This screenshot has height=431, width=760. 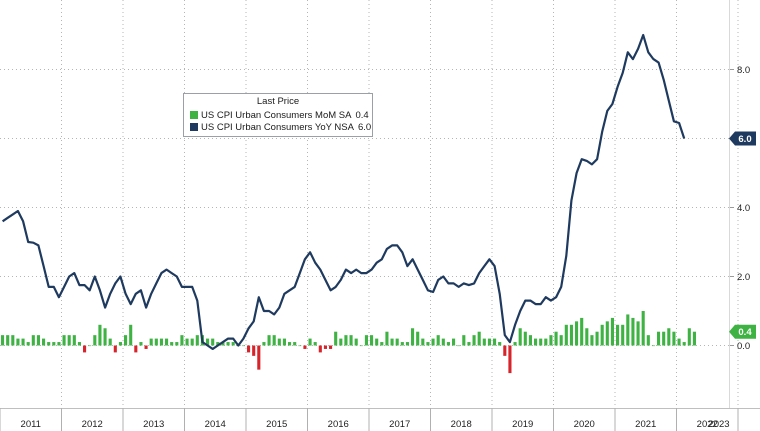 What do you see at coordinates (194, 115) in the screenshot?
I see `legend-swatch-green` at bounding box center [194, 115].